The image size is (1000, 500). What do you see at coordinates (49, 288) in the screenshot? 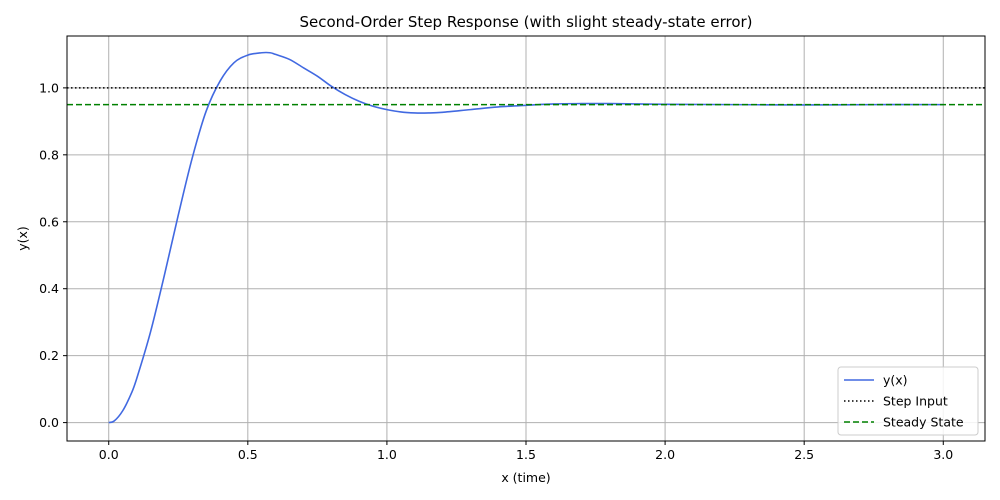
I see `y-tick-label: 0.4` at bounding box center [49, 288].